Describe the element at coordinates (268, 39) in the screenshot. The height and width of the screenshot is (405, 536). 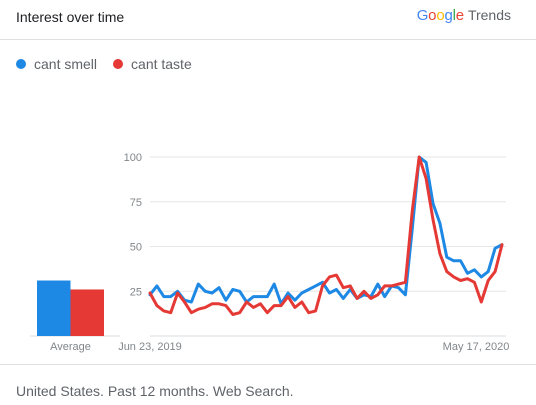
I see `header-divider` at that location.